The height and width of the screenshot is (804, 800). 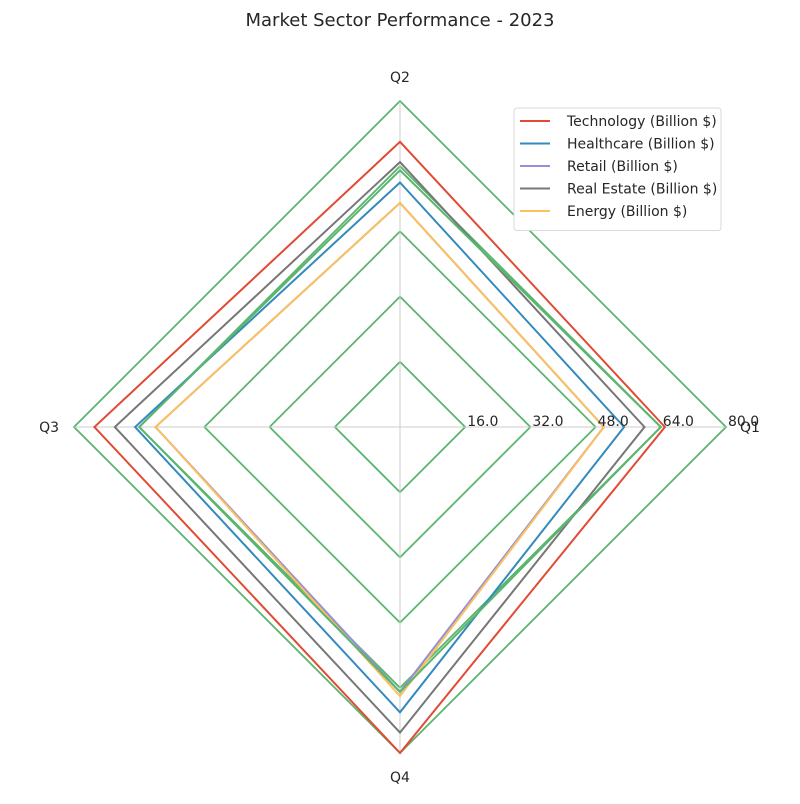 What do you see at coordinates (400, 778) in the screenshot?
I see `axis-label-q4: Q4` at bounding box center [400, 778].